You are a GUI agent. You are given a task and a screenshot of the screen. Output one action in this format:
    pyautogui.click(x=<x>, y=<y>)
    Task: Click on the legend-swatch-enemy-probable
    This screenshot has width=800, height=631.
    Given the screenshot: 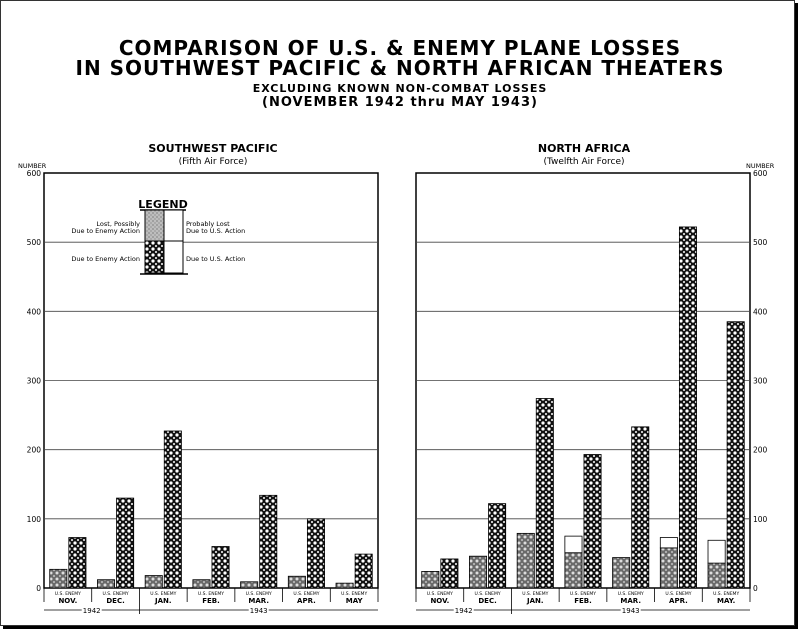 What is the action you would take?
    pyautogui.click(x=173, y=225)
    